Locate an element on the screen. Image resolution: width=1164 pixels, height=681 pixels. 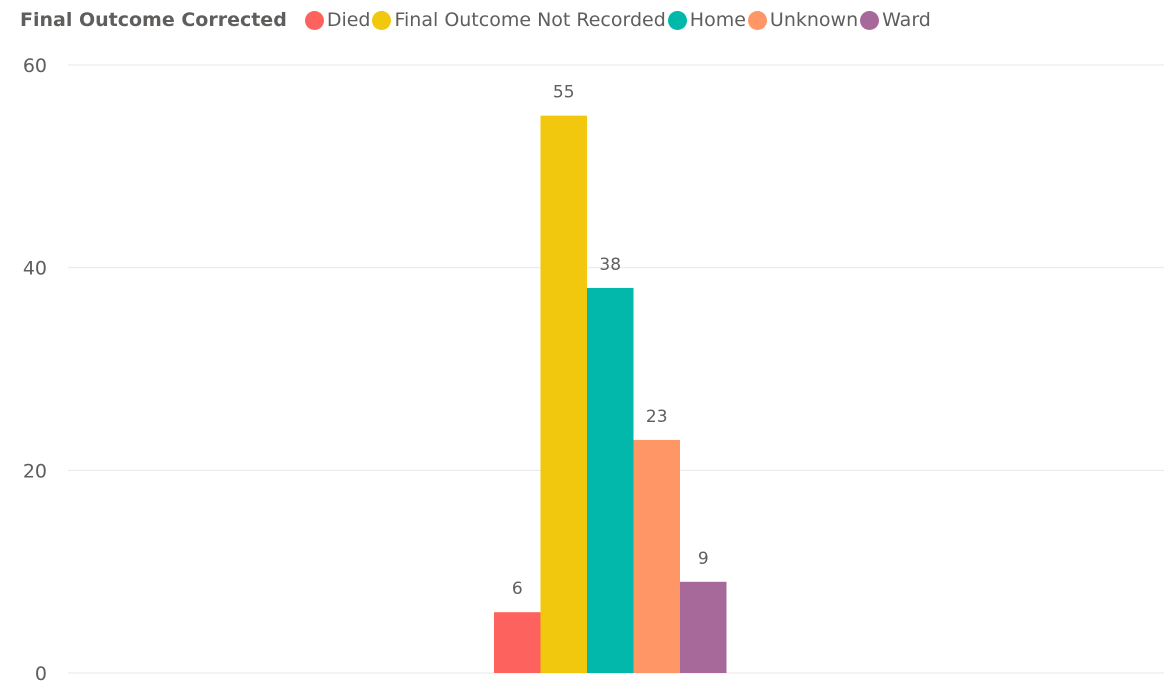
data-label-ward: 9 is located at coordinates (703, 559).